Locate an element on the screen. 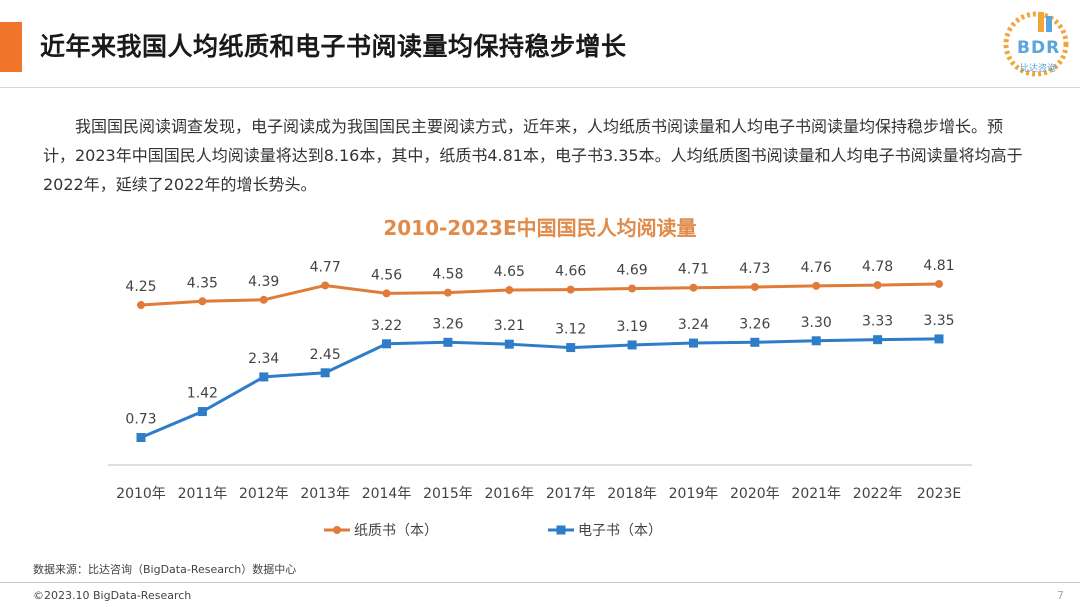  logo-subtext: 比达咨询 is located at coordinates (1038, 69).